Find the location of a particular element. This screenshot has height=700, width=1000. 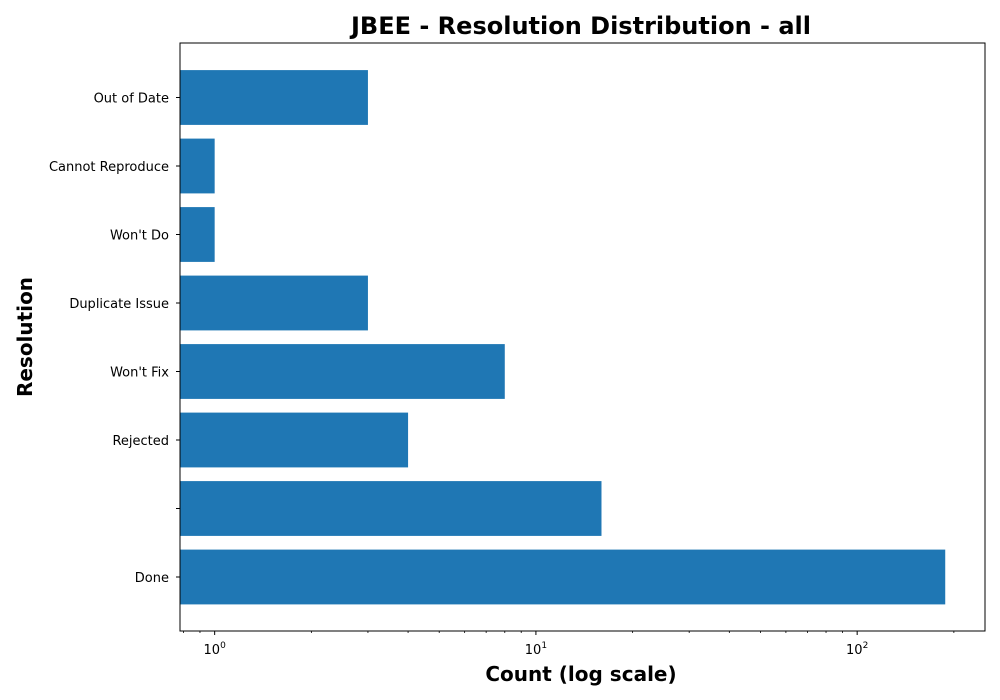

y-tick-label: Done is located at coordinates (152, 578).